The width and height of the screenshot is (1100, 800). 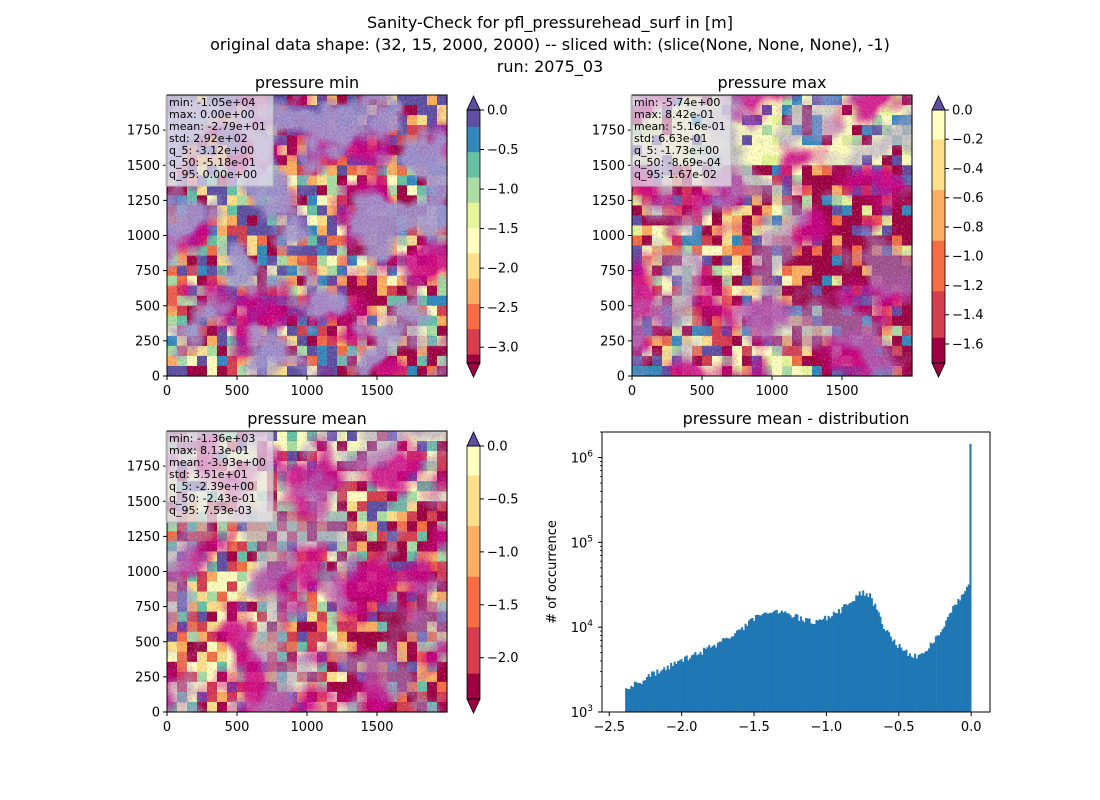 What do you see at coordinates (590, 455) in the screenshot?
I see `y-tick-exponent: 6` at bounding box center [590, 455].